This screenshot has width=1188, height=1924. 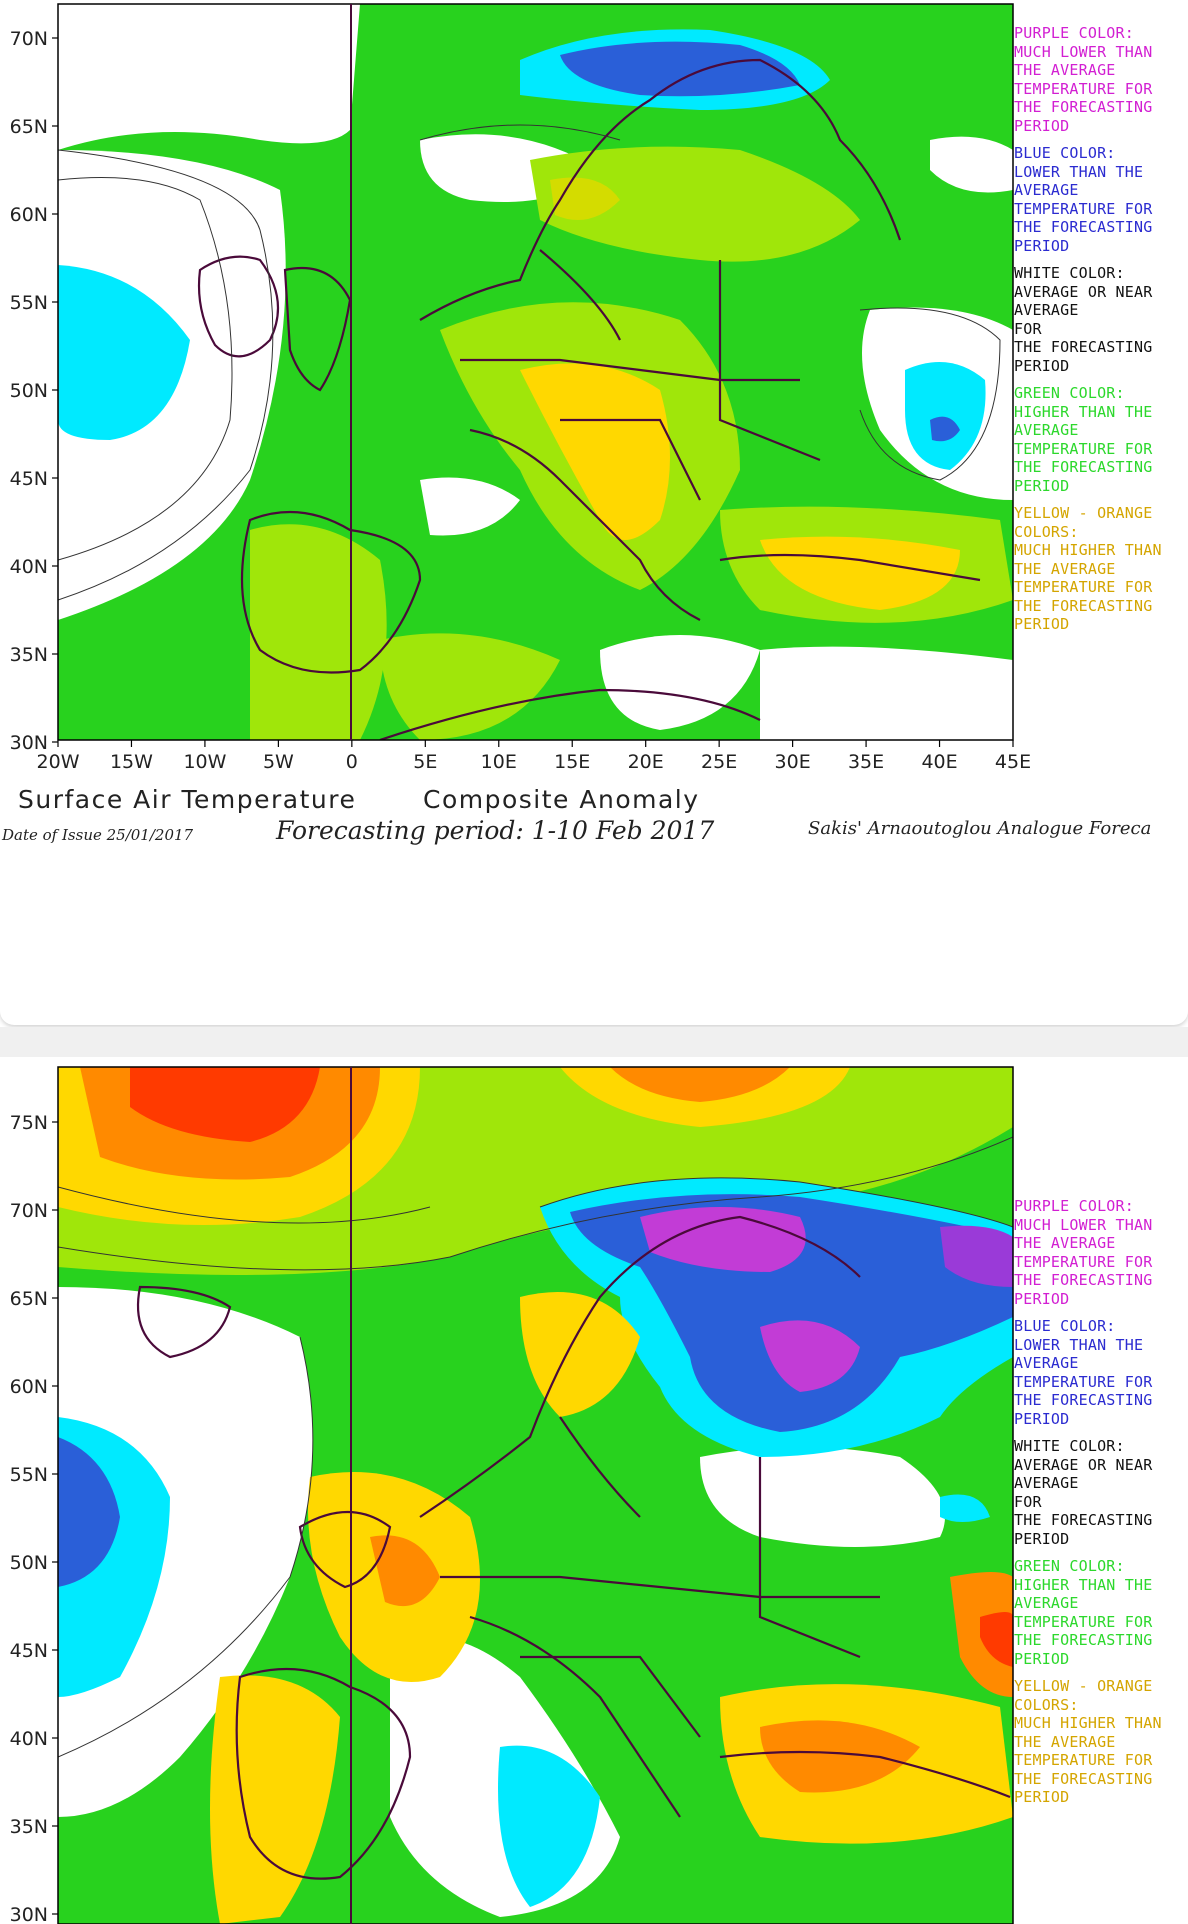 What do you see at coordinates (793, 762) in the screenshot?
I see `longitude-label: 30E` at bounding box center [793, 762].